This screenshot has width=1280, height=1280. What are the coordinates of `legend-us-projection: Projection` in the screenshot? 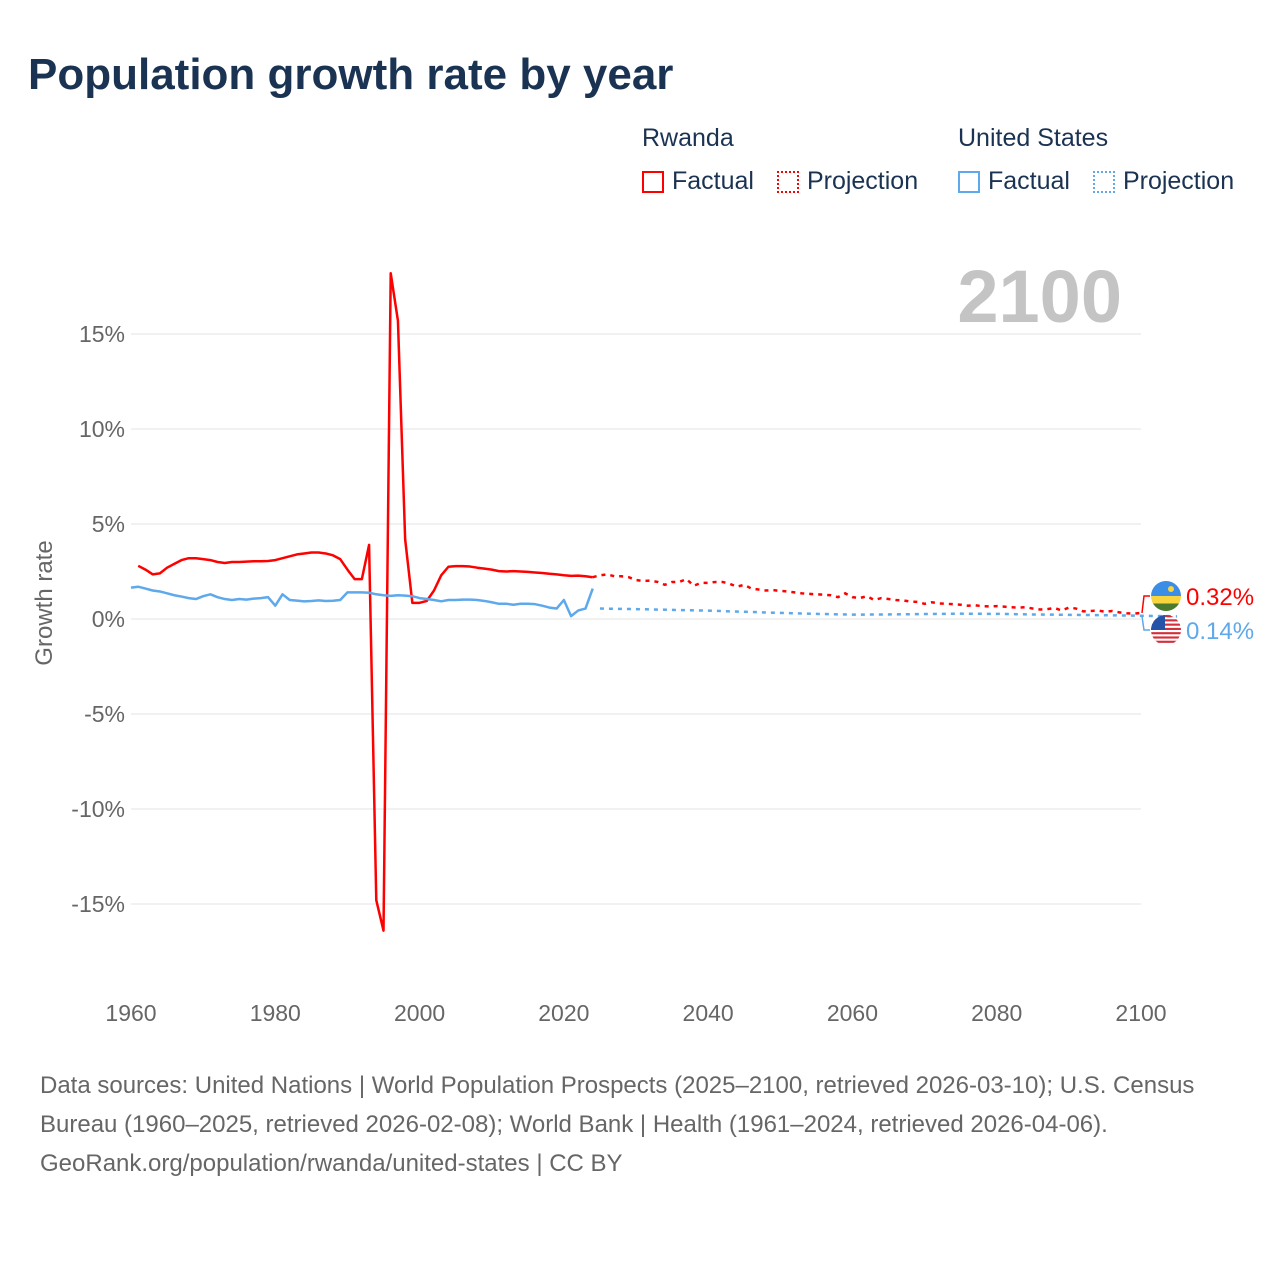 It's located at (1163, 181).